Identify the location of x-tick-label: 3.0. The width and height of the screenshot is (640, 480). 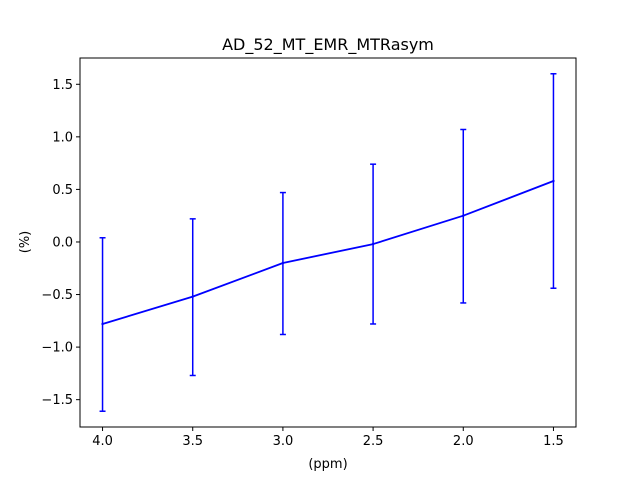
(283, 441).